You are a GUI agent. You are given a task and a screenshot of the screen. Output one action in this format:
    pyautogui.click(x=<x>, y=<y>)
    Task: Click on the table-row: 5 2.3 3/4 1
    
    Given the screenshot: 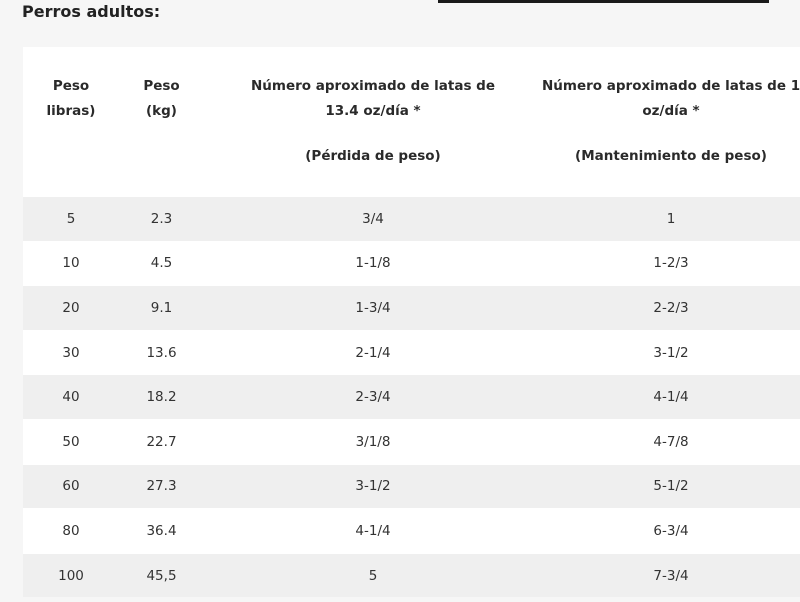 What is the action you would take?
    pyautogui.click(x=411, y=219)
    